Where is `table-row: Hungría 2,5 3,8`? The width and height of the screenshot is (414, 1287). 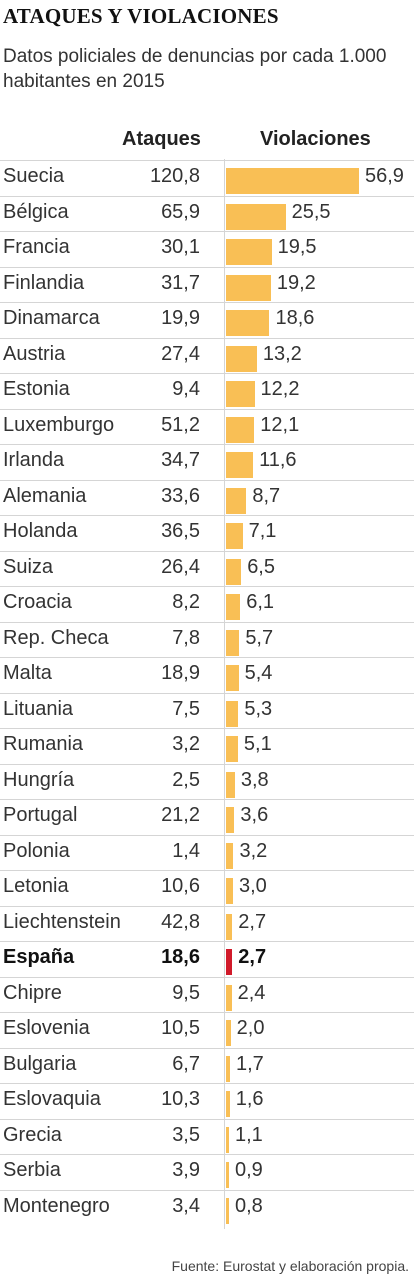 table-row: Hungría 2,5 3,8 is located at coordinates (207, 781).